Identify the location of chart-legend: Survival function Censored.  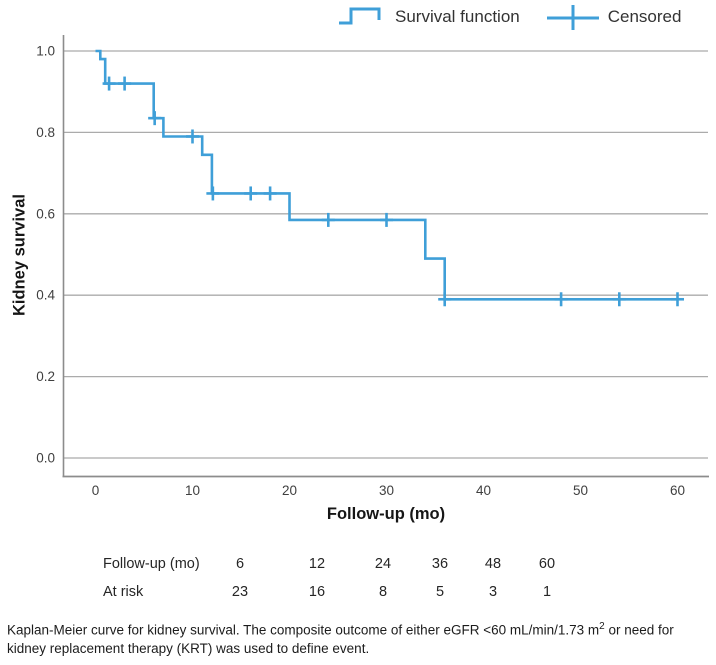
(509, 17).